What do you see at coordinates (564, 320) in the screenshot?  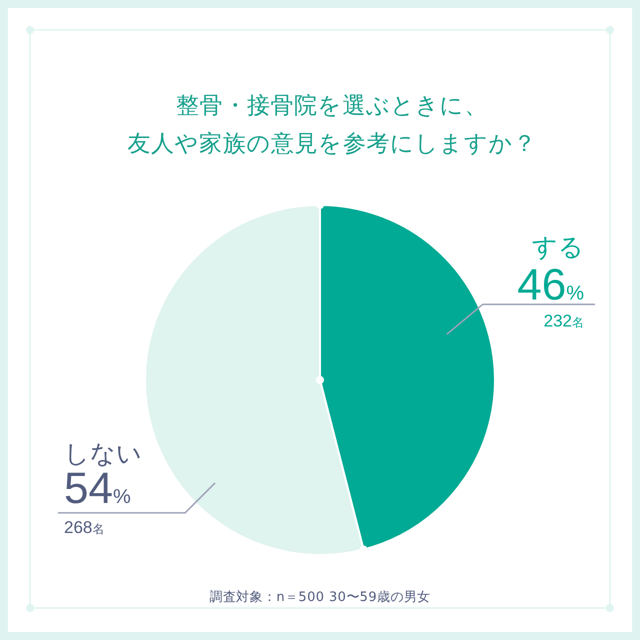 I see `text: 232名` at bounding box center [564, 320].